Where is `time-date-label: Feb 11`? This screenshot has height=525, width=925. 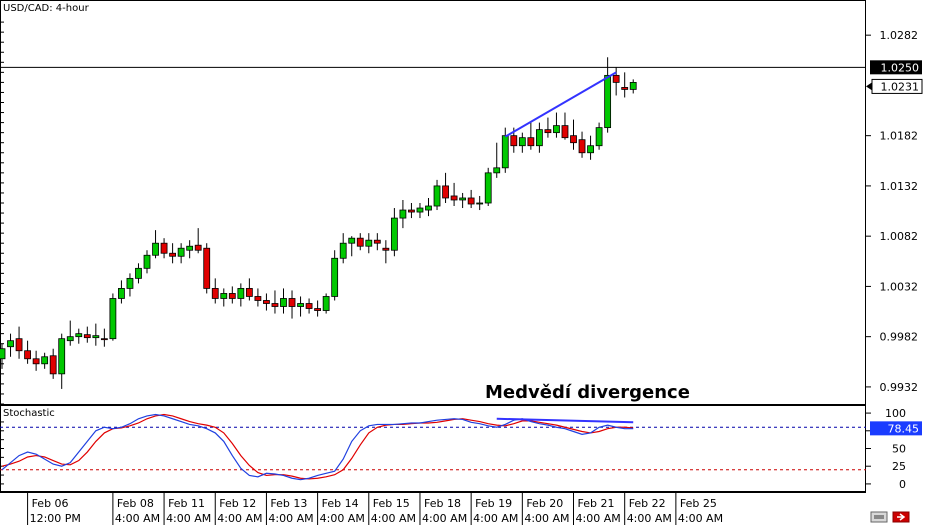
time-date-label: Feb 11 is located at coordinates (186, 503).